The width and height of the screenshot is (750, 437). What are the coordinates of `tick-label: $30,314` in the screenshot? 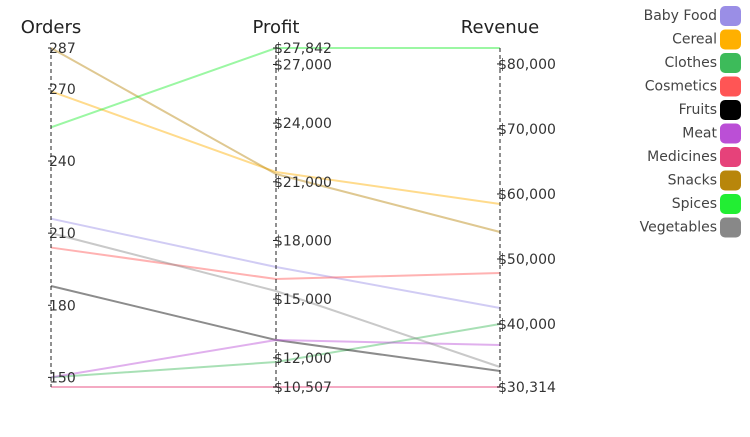 It's located at (527, 388).